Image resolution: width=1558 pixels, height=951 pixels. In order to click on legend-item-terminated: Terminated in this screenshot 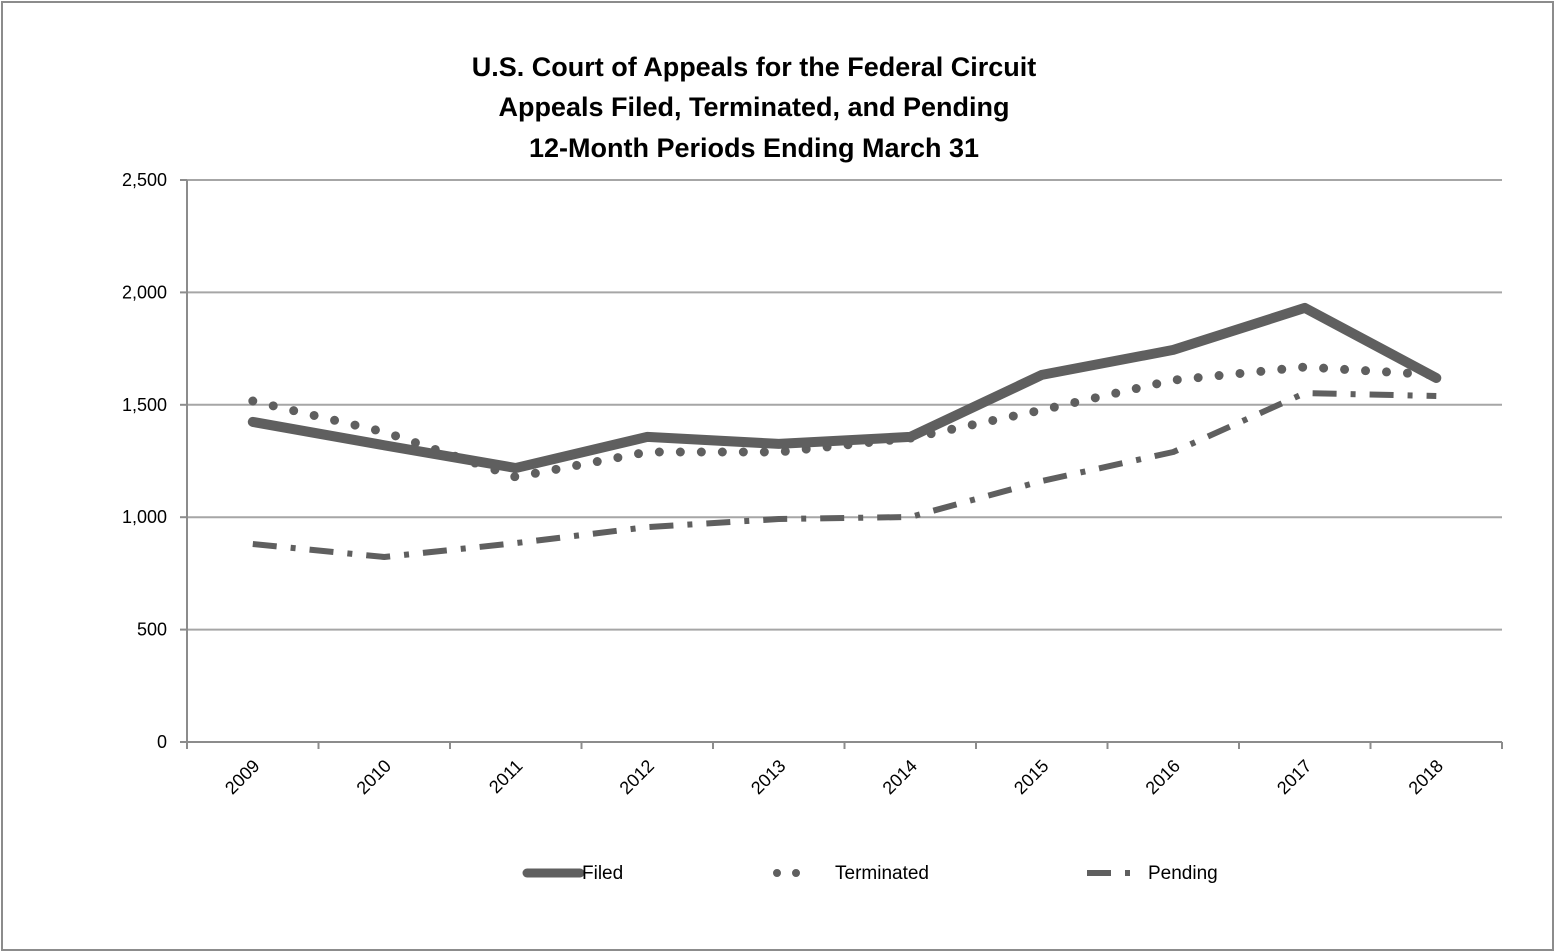, I will do `click(851, 873)`.